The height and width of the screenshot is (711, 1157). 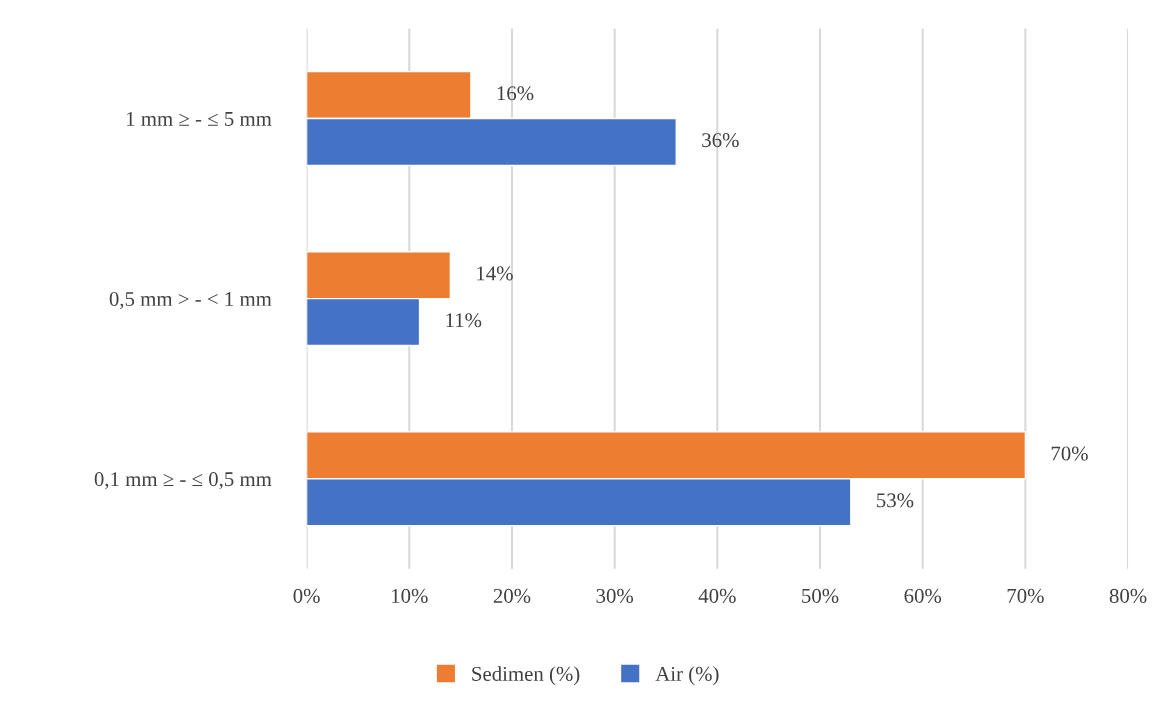 What do you see at coordinates (1069, 453) in the screenshot?
I see `data-label: 70%` at bounding box center [1069, 453].